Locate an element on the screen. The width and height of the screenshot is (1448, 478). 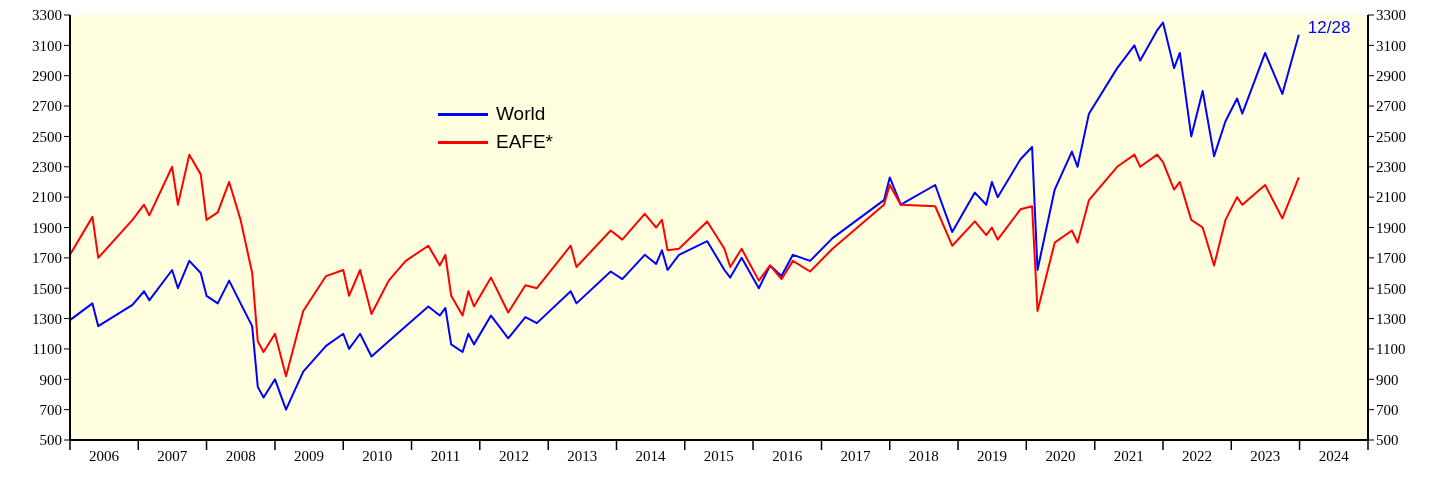
y2-tick-label: 900 is located at coordinates (1387, 379).